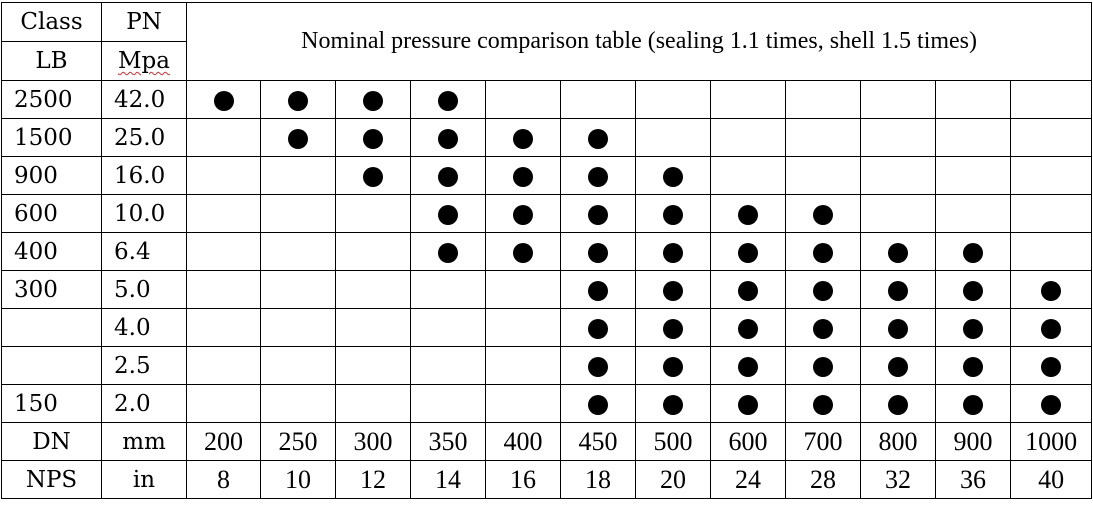 This screenshot has height=505, width=1093. I want to click on class-lb-cell, so click(51, 327).